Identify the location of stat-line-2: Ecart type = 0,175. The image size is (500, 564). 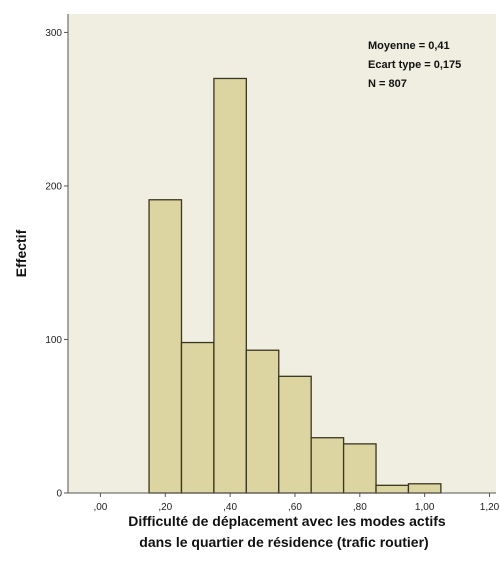
(414, 65).